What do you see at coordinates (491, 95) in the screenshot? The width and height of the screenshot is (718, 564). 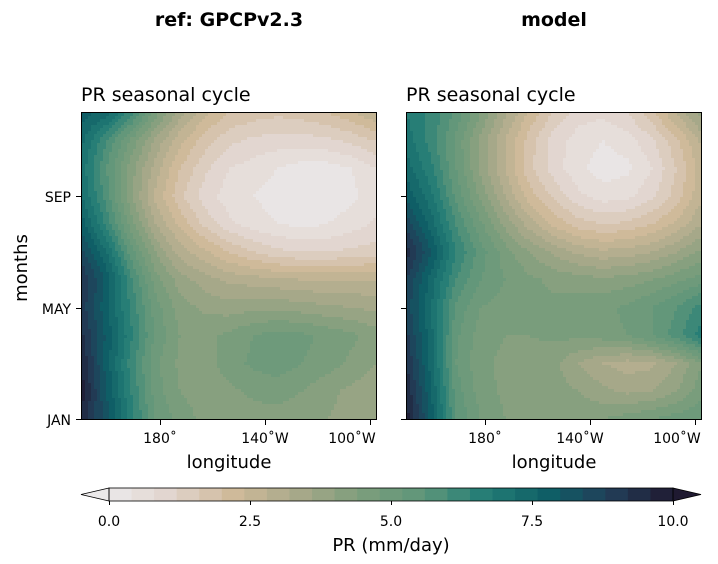 I see `panel-title-model: PR seasonal cycle` at bounding box center [491, 95].